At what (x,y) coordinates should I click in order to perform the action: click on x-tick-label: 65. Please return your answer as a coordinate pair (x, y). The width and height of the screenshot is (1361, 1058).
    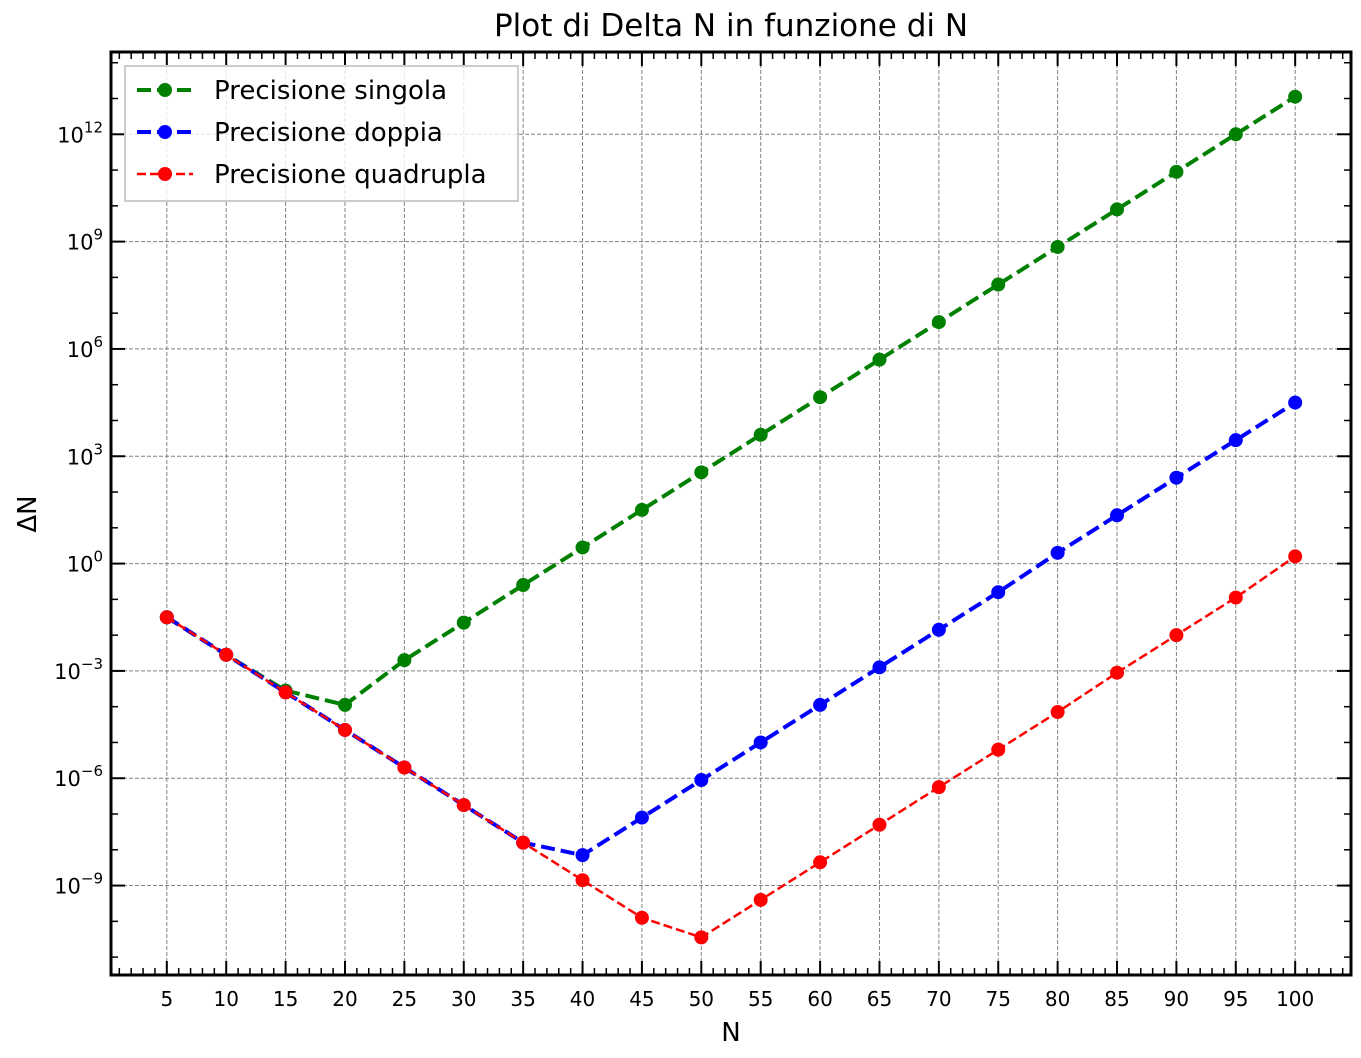
    Looking at the image, I should click on (879, 999).